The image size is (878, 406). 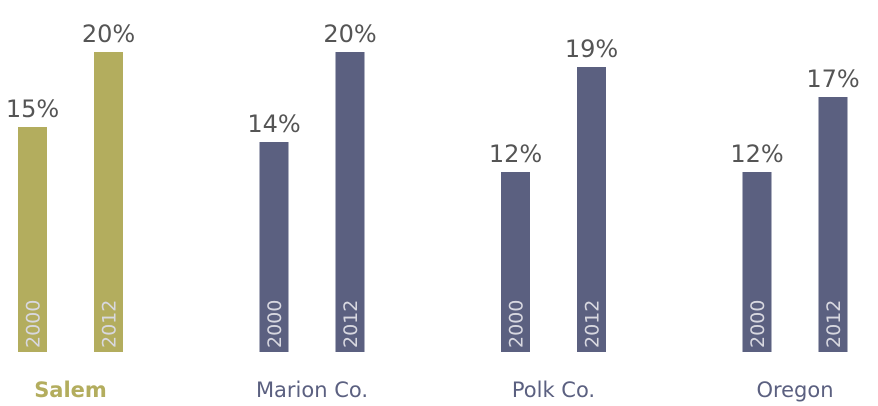 I want to click on value-label: 17%, so click(x=832, y=79).